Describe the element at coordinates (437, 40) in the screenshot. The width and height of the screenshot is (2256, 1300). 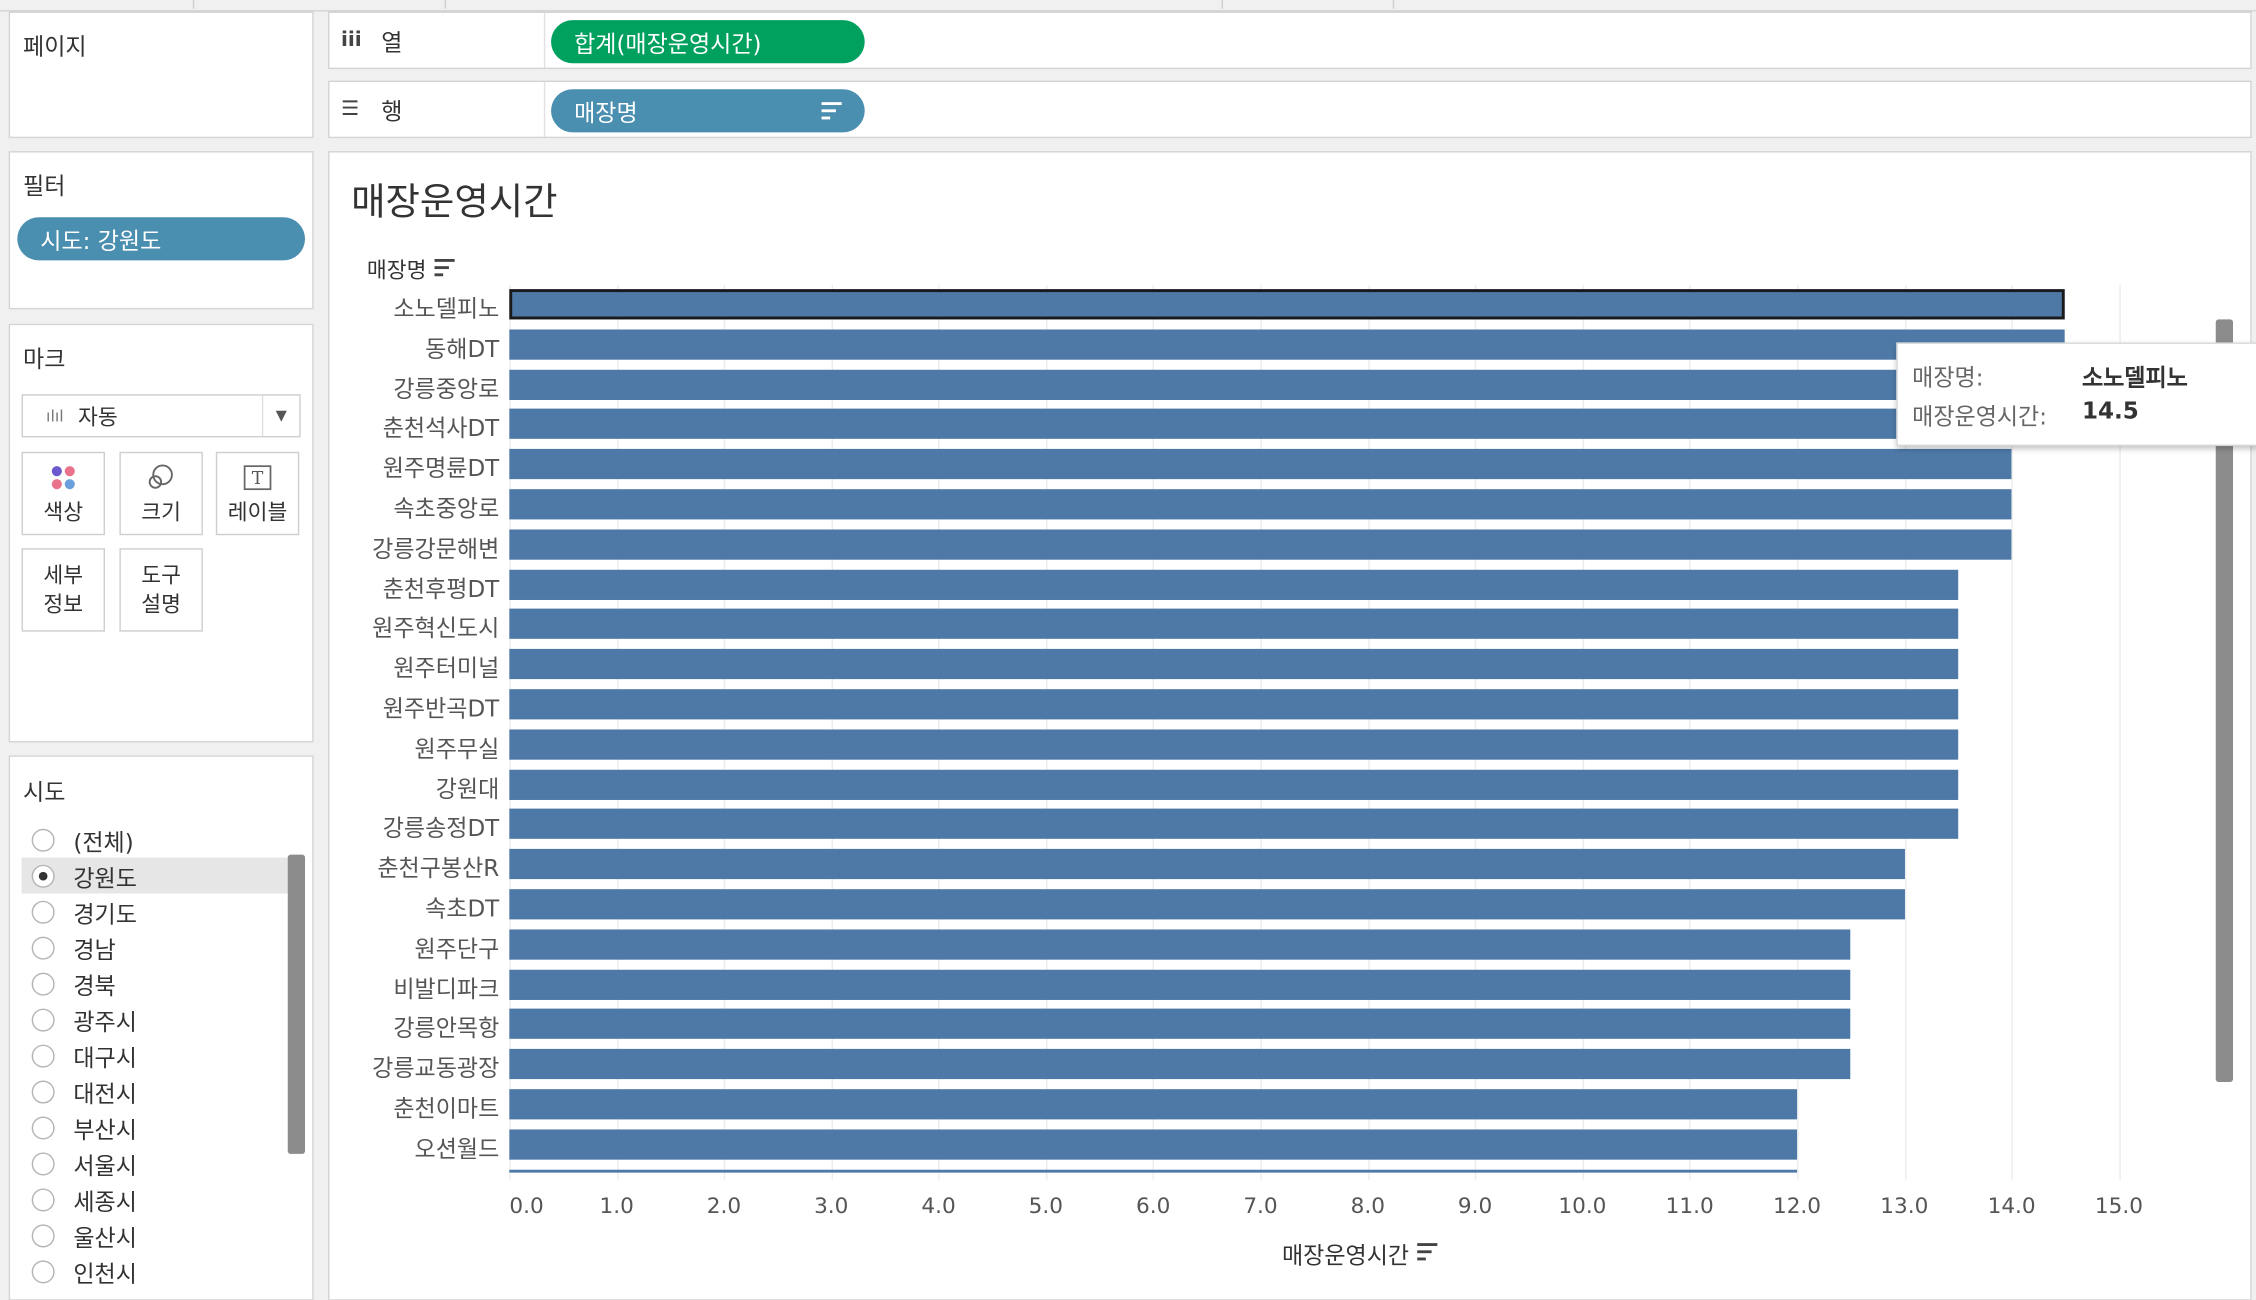
I see `columns-shelf-label: iii 열` at that location.